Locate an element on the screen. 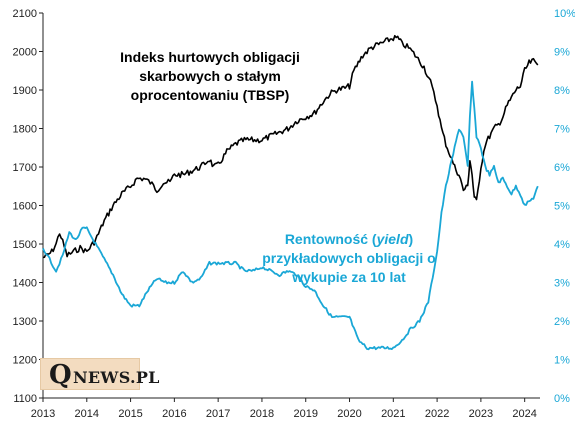 The width and height of the screenshot is (575, 440). y-right-tick-label: 10% is located at coordinates (564, 14).